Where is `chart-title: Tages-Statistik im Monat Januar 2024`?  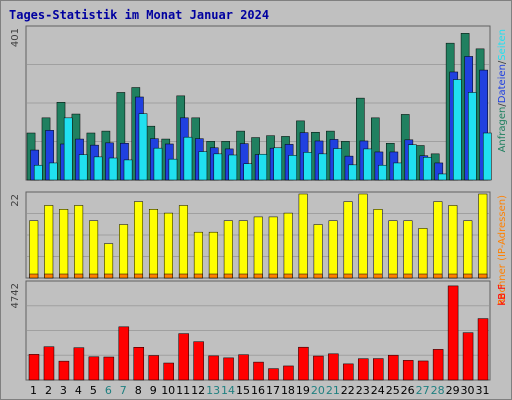 chart-title: Tages-Statistik im Monat Januar 2024 is located at coordinates (139, 15).